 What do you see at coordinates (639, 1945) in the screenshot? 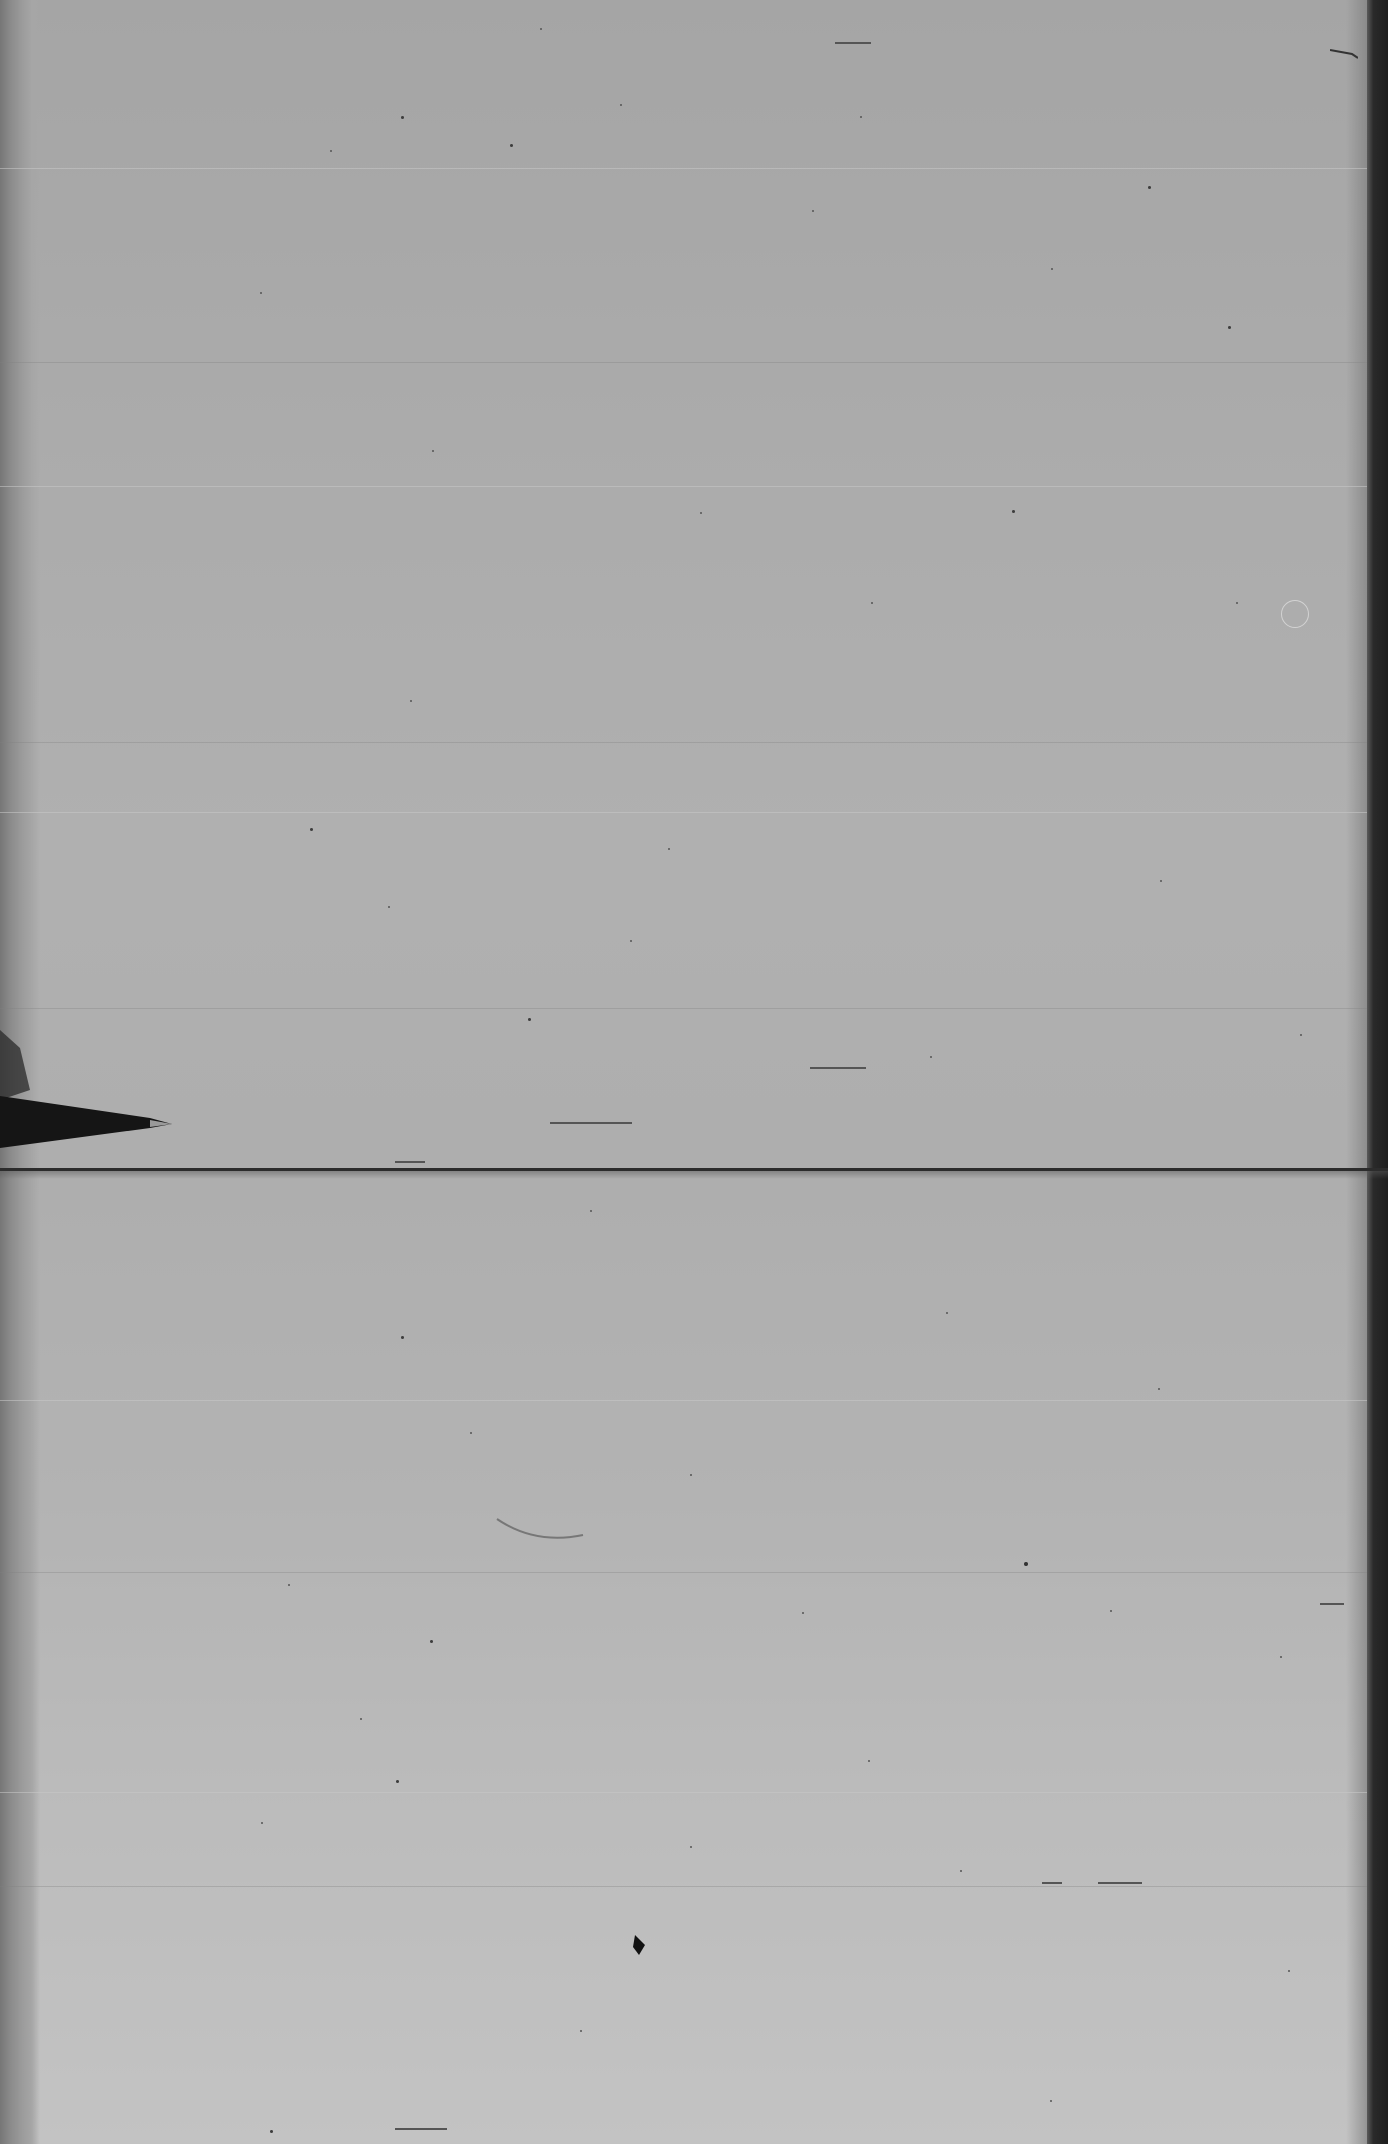
I see `ink-drop-mark` at bounding box center [639, 1945].